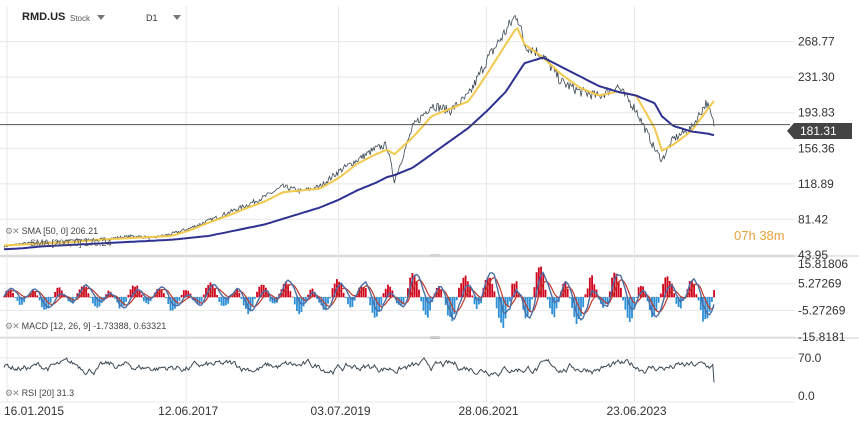 The width and height of the screenshot is (859, 427). What do you see at coordinates (341, 411) in the screenshot?
I see `x-tick-label: 03.07.2019` at bounding box center [341, 411].